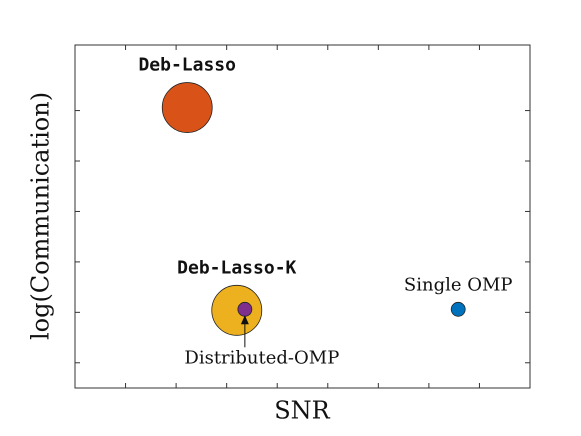 The height and width of the screenshot is (436, 581). I want to click on arrow-head, so click(244, 320).